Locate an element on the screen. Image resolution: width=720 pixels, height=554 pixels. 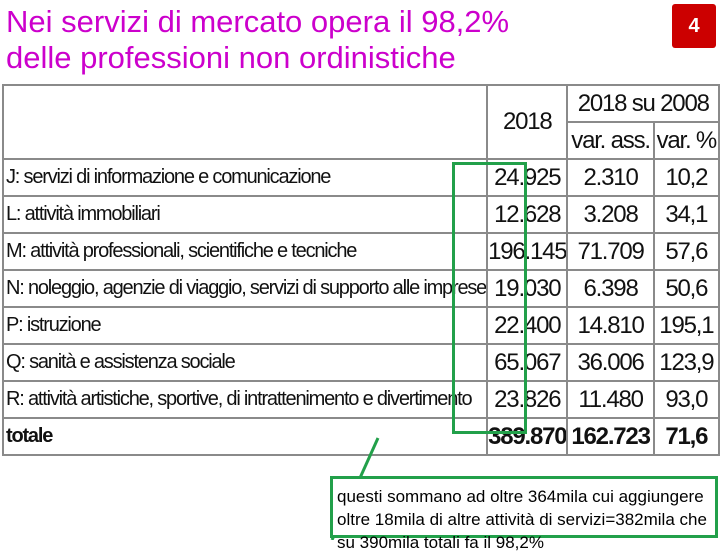
row-var-pct: 123,9 is located at coordinates (686, 362).